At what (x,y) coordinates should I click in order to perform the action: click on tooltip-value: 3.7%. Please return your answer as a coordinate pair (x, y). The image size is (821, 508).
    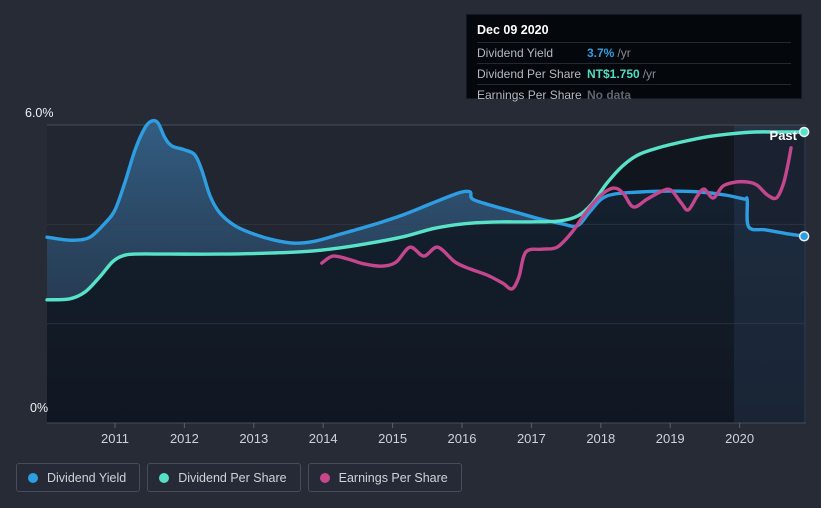
    Looking at the image, I should click on (601, 53).